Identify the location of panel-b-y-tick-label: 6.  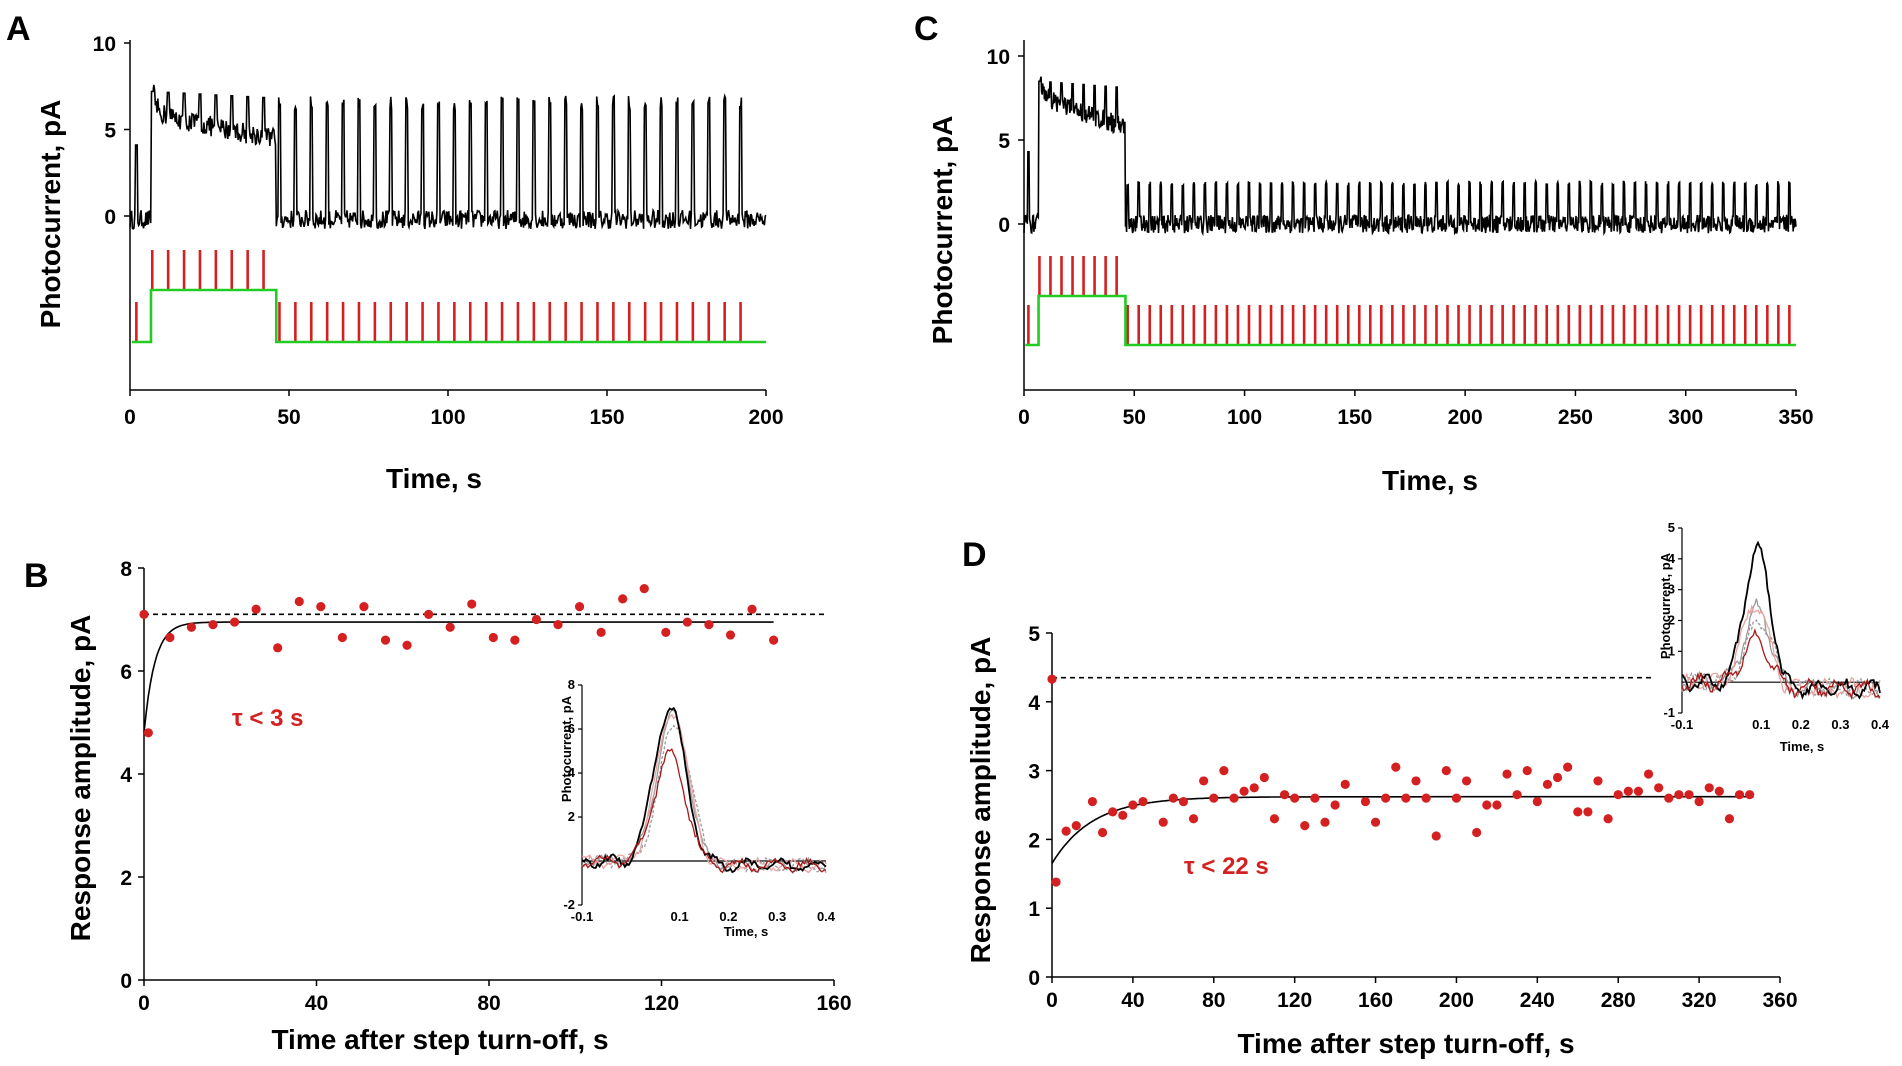
(126, 672).